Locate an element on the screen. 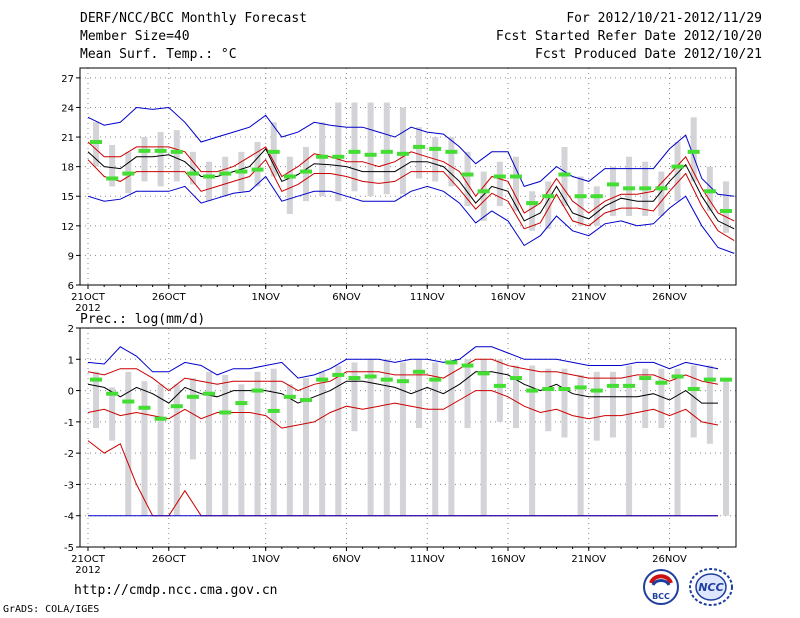  prec-line-upper-spread is located at coordinates (403, 375).